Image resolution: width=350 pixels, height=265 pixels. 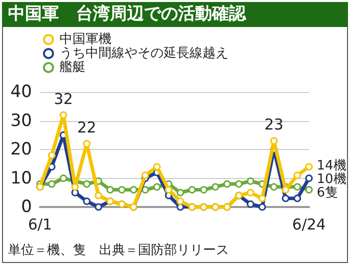 I want to click on y-tick-label: 30, so click(x=21, y=120).